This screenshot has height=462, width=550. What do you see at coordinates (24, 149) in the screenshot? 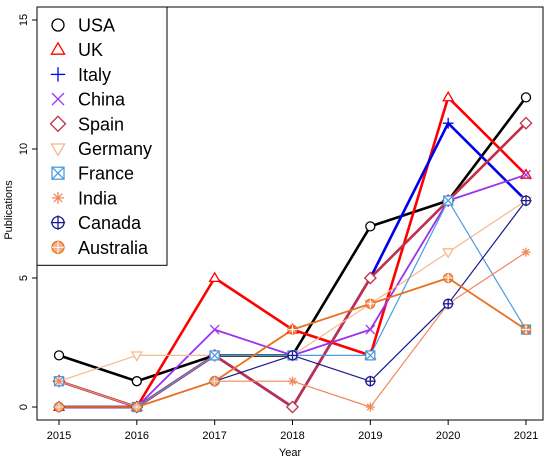
I see `y-tick-label: 10` at bounding box center [24, 149].